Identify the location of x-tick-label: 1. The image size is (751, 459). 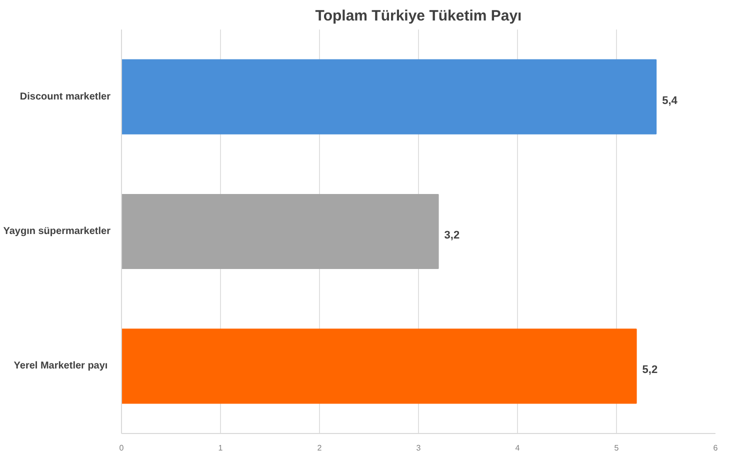
(221, 448).